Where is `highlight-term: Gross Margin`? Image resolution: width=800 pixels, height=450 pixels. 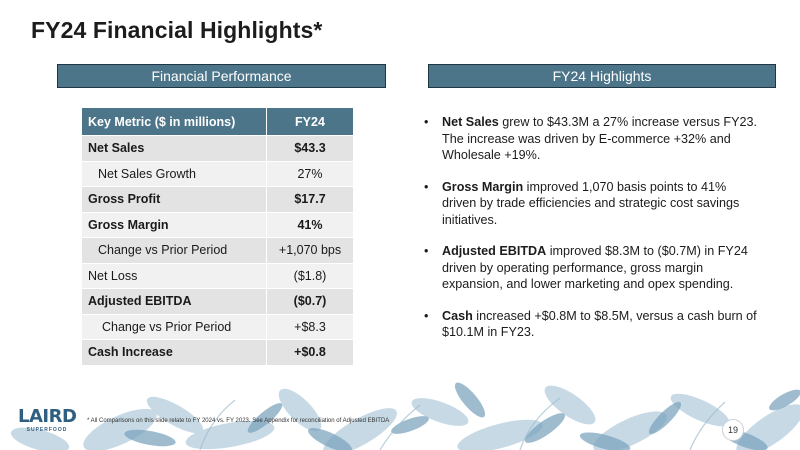 highlight-term: Gross Margin is located at coordinates (483, 186).